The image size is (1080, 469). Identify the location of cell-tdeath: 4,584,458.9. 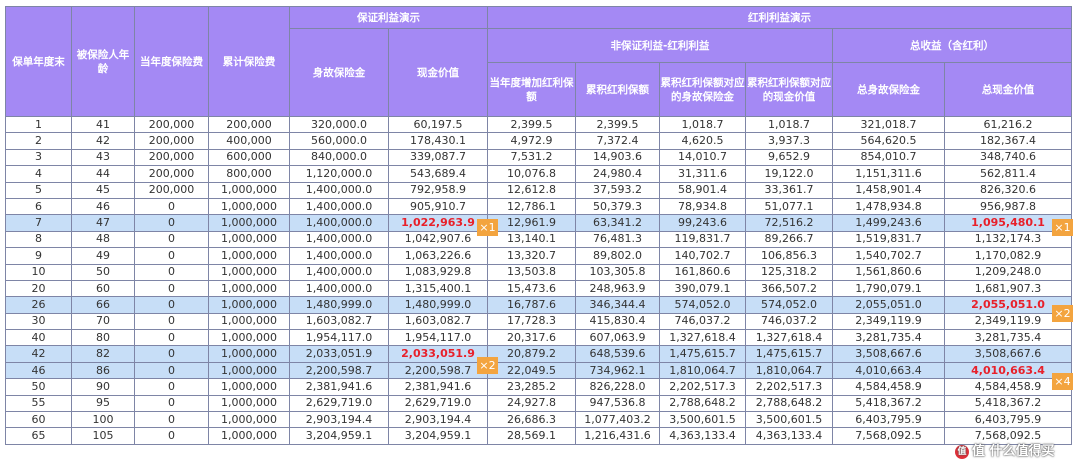
(888, 387).